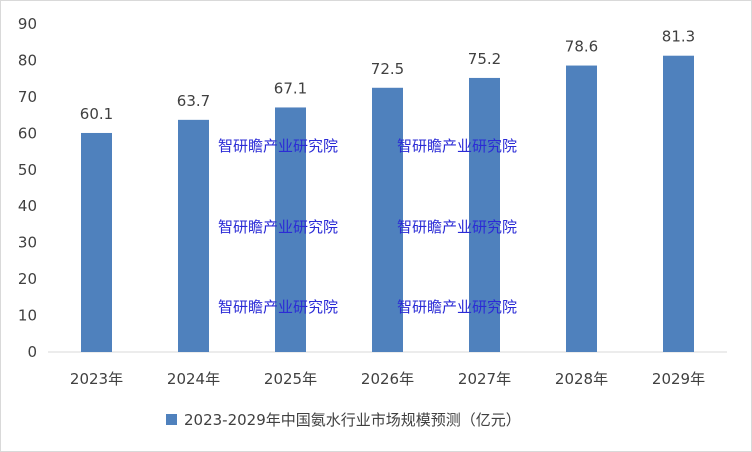 This screenshot has width=752, height=452. I want to click on y-tick-label: 30, so click(27, 243).